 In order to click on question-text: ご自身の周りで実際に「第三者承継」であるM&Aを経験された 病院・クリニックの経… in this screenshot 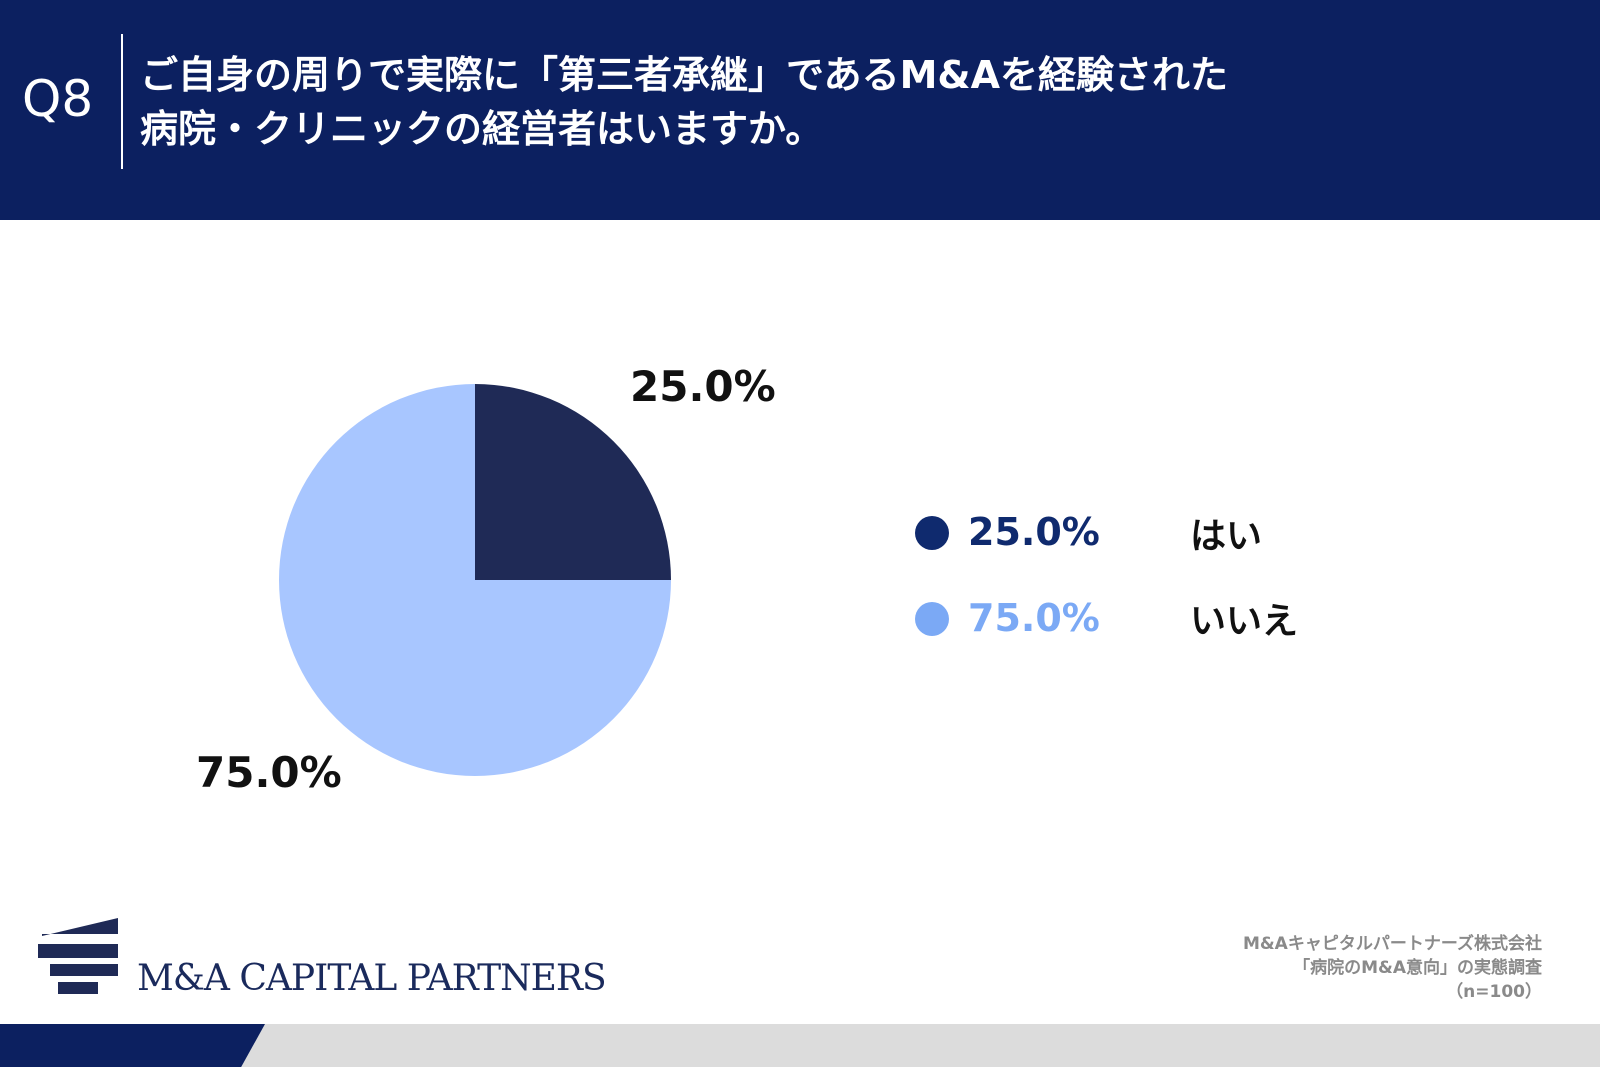, I will do `click(840, 102)`.